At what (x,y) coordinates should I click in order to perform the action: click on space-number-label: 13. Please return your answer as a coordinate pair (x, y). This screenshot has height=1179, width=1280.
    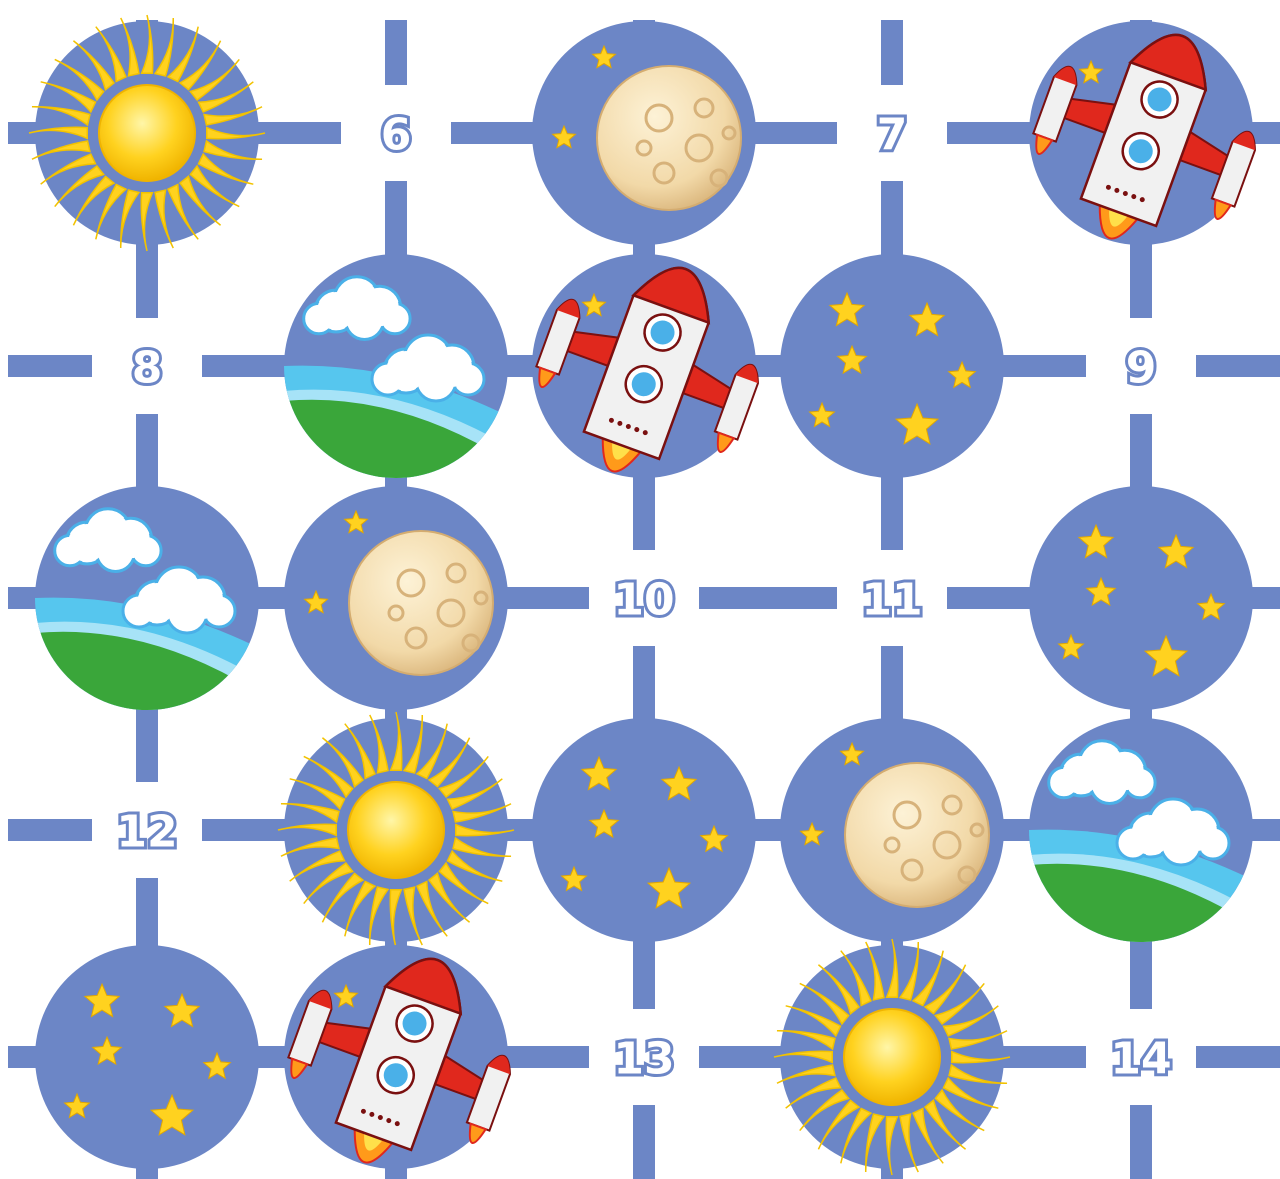
    Looking at the image, I should click on (643, 1059).